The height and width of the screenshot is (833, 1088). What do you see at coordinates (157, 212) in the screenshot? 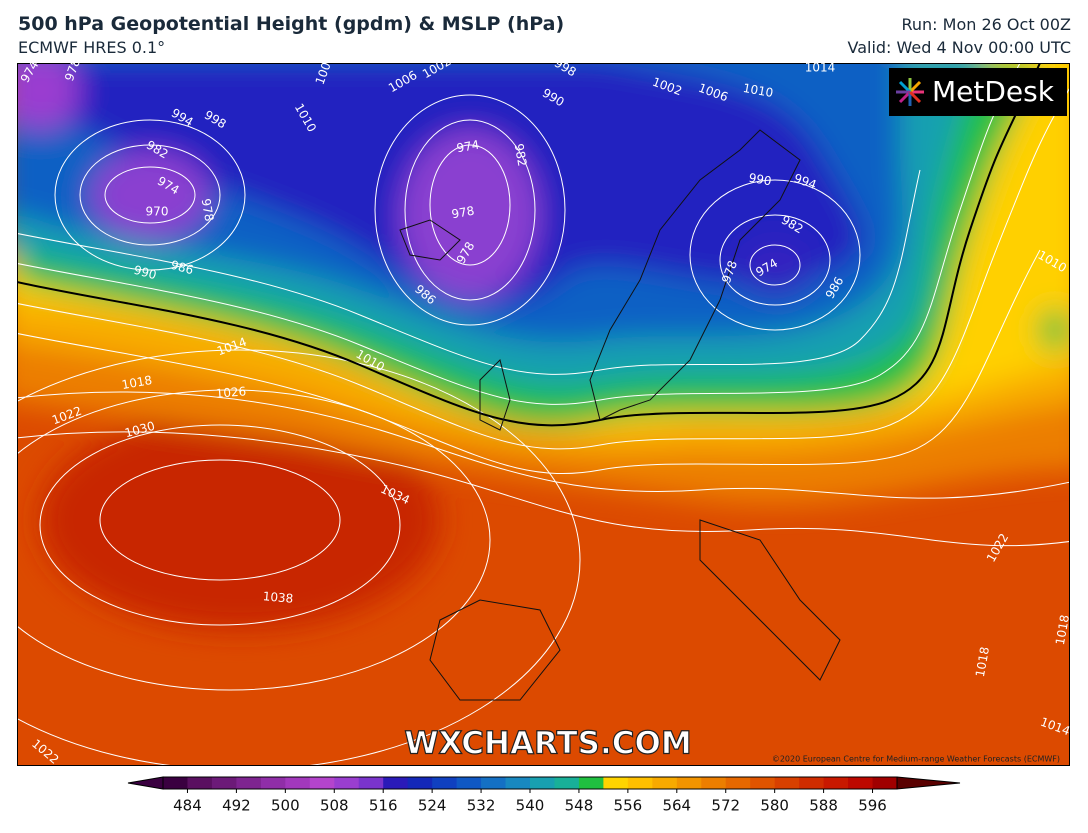
I see `isobar-label: 970` at bounding box center [157, 212].